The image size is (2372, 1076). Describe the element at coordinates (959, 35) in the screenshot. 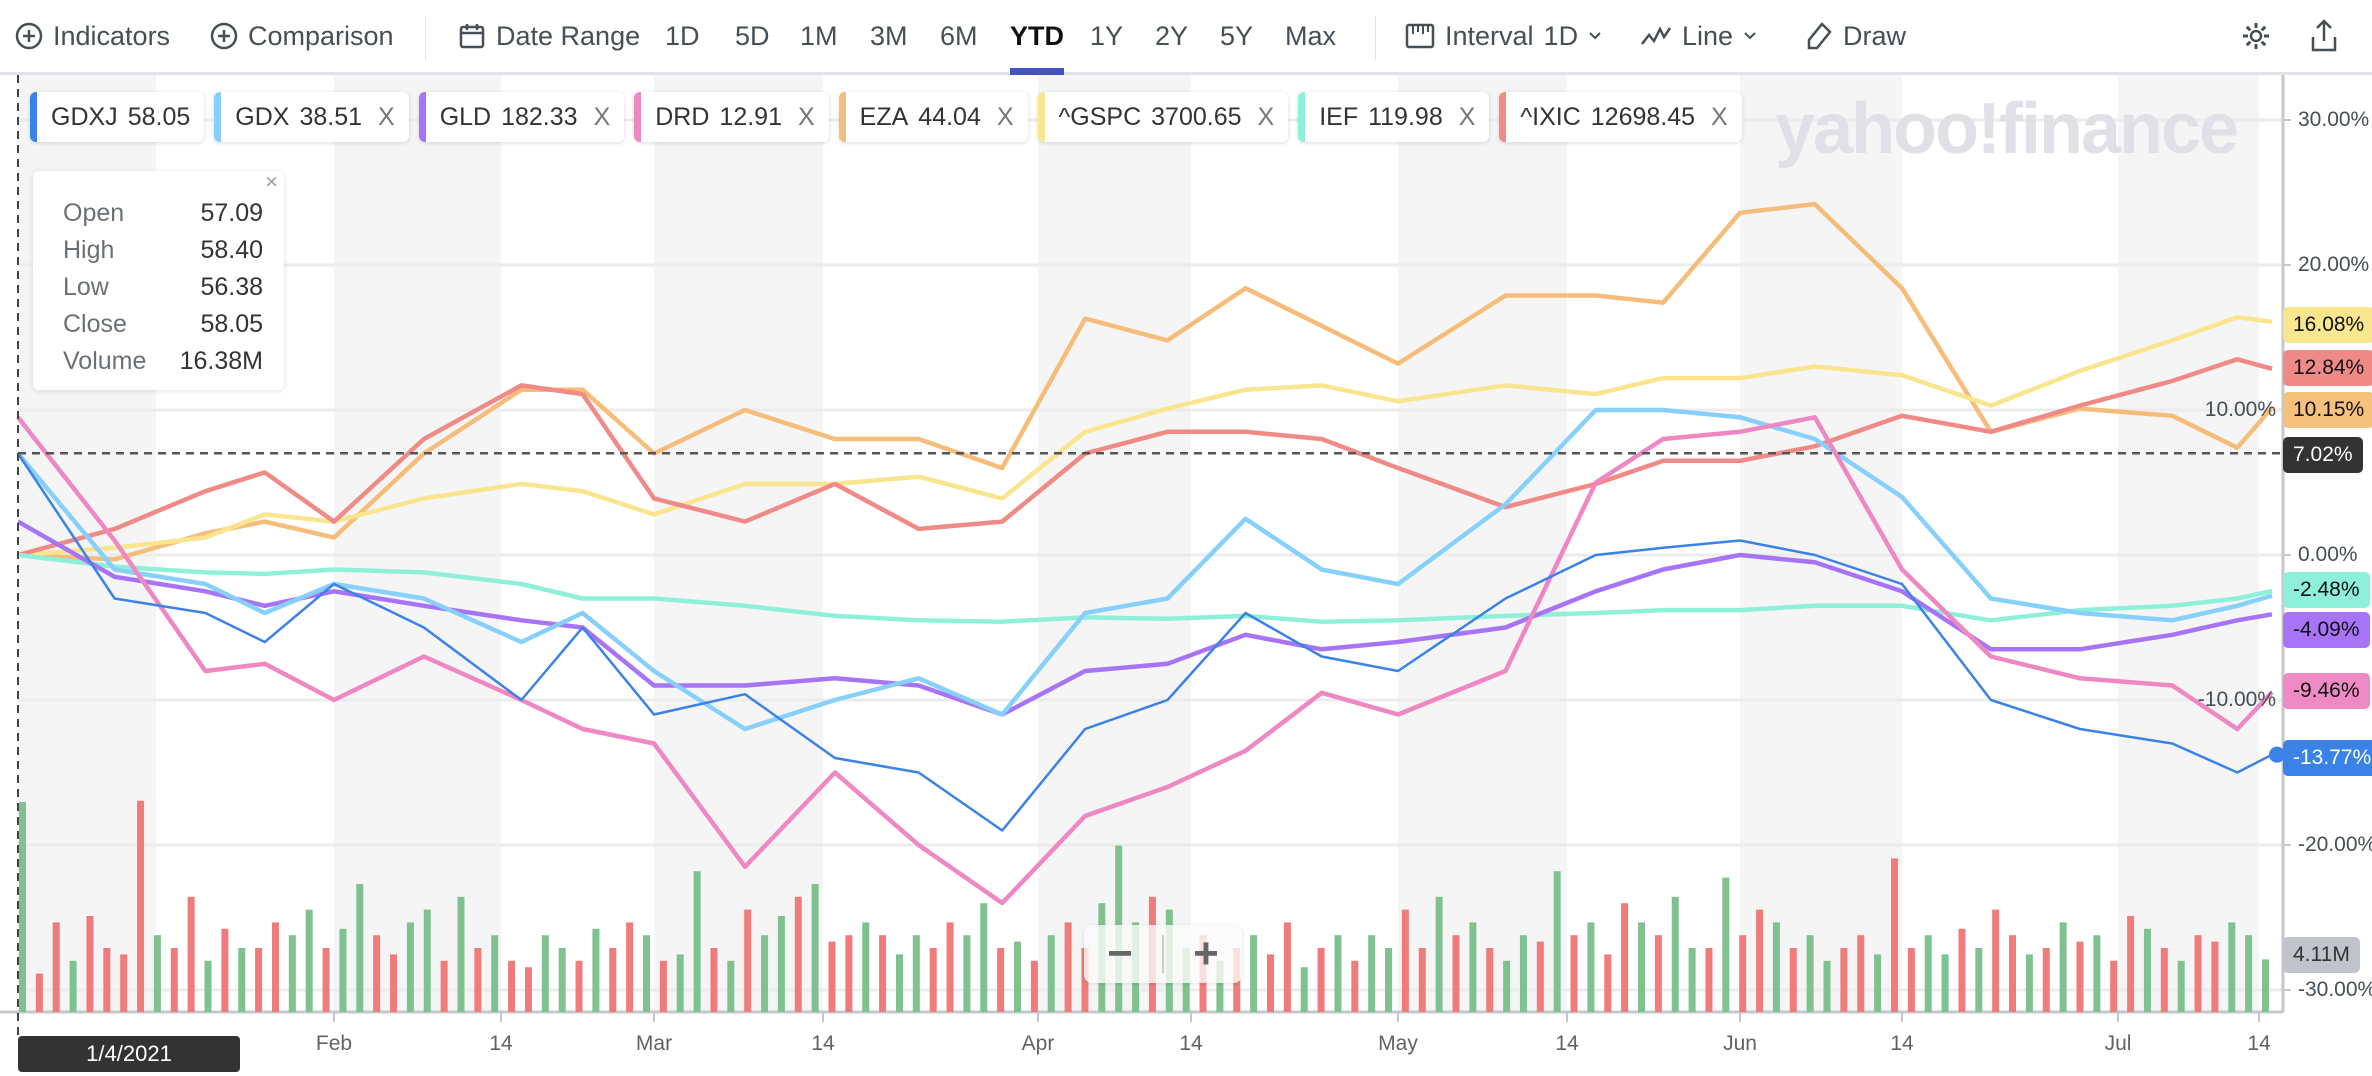

I see `range-6m: 6M` at that location.